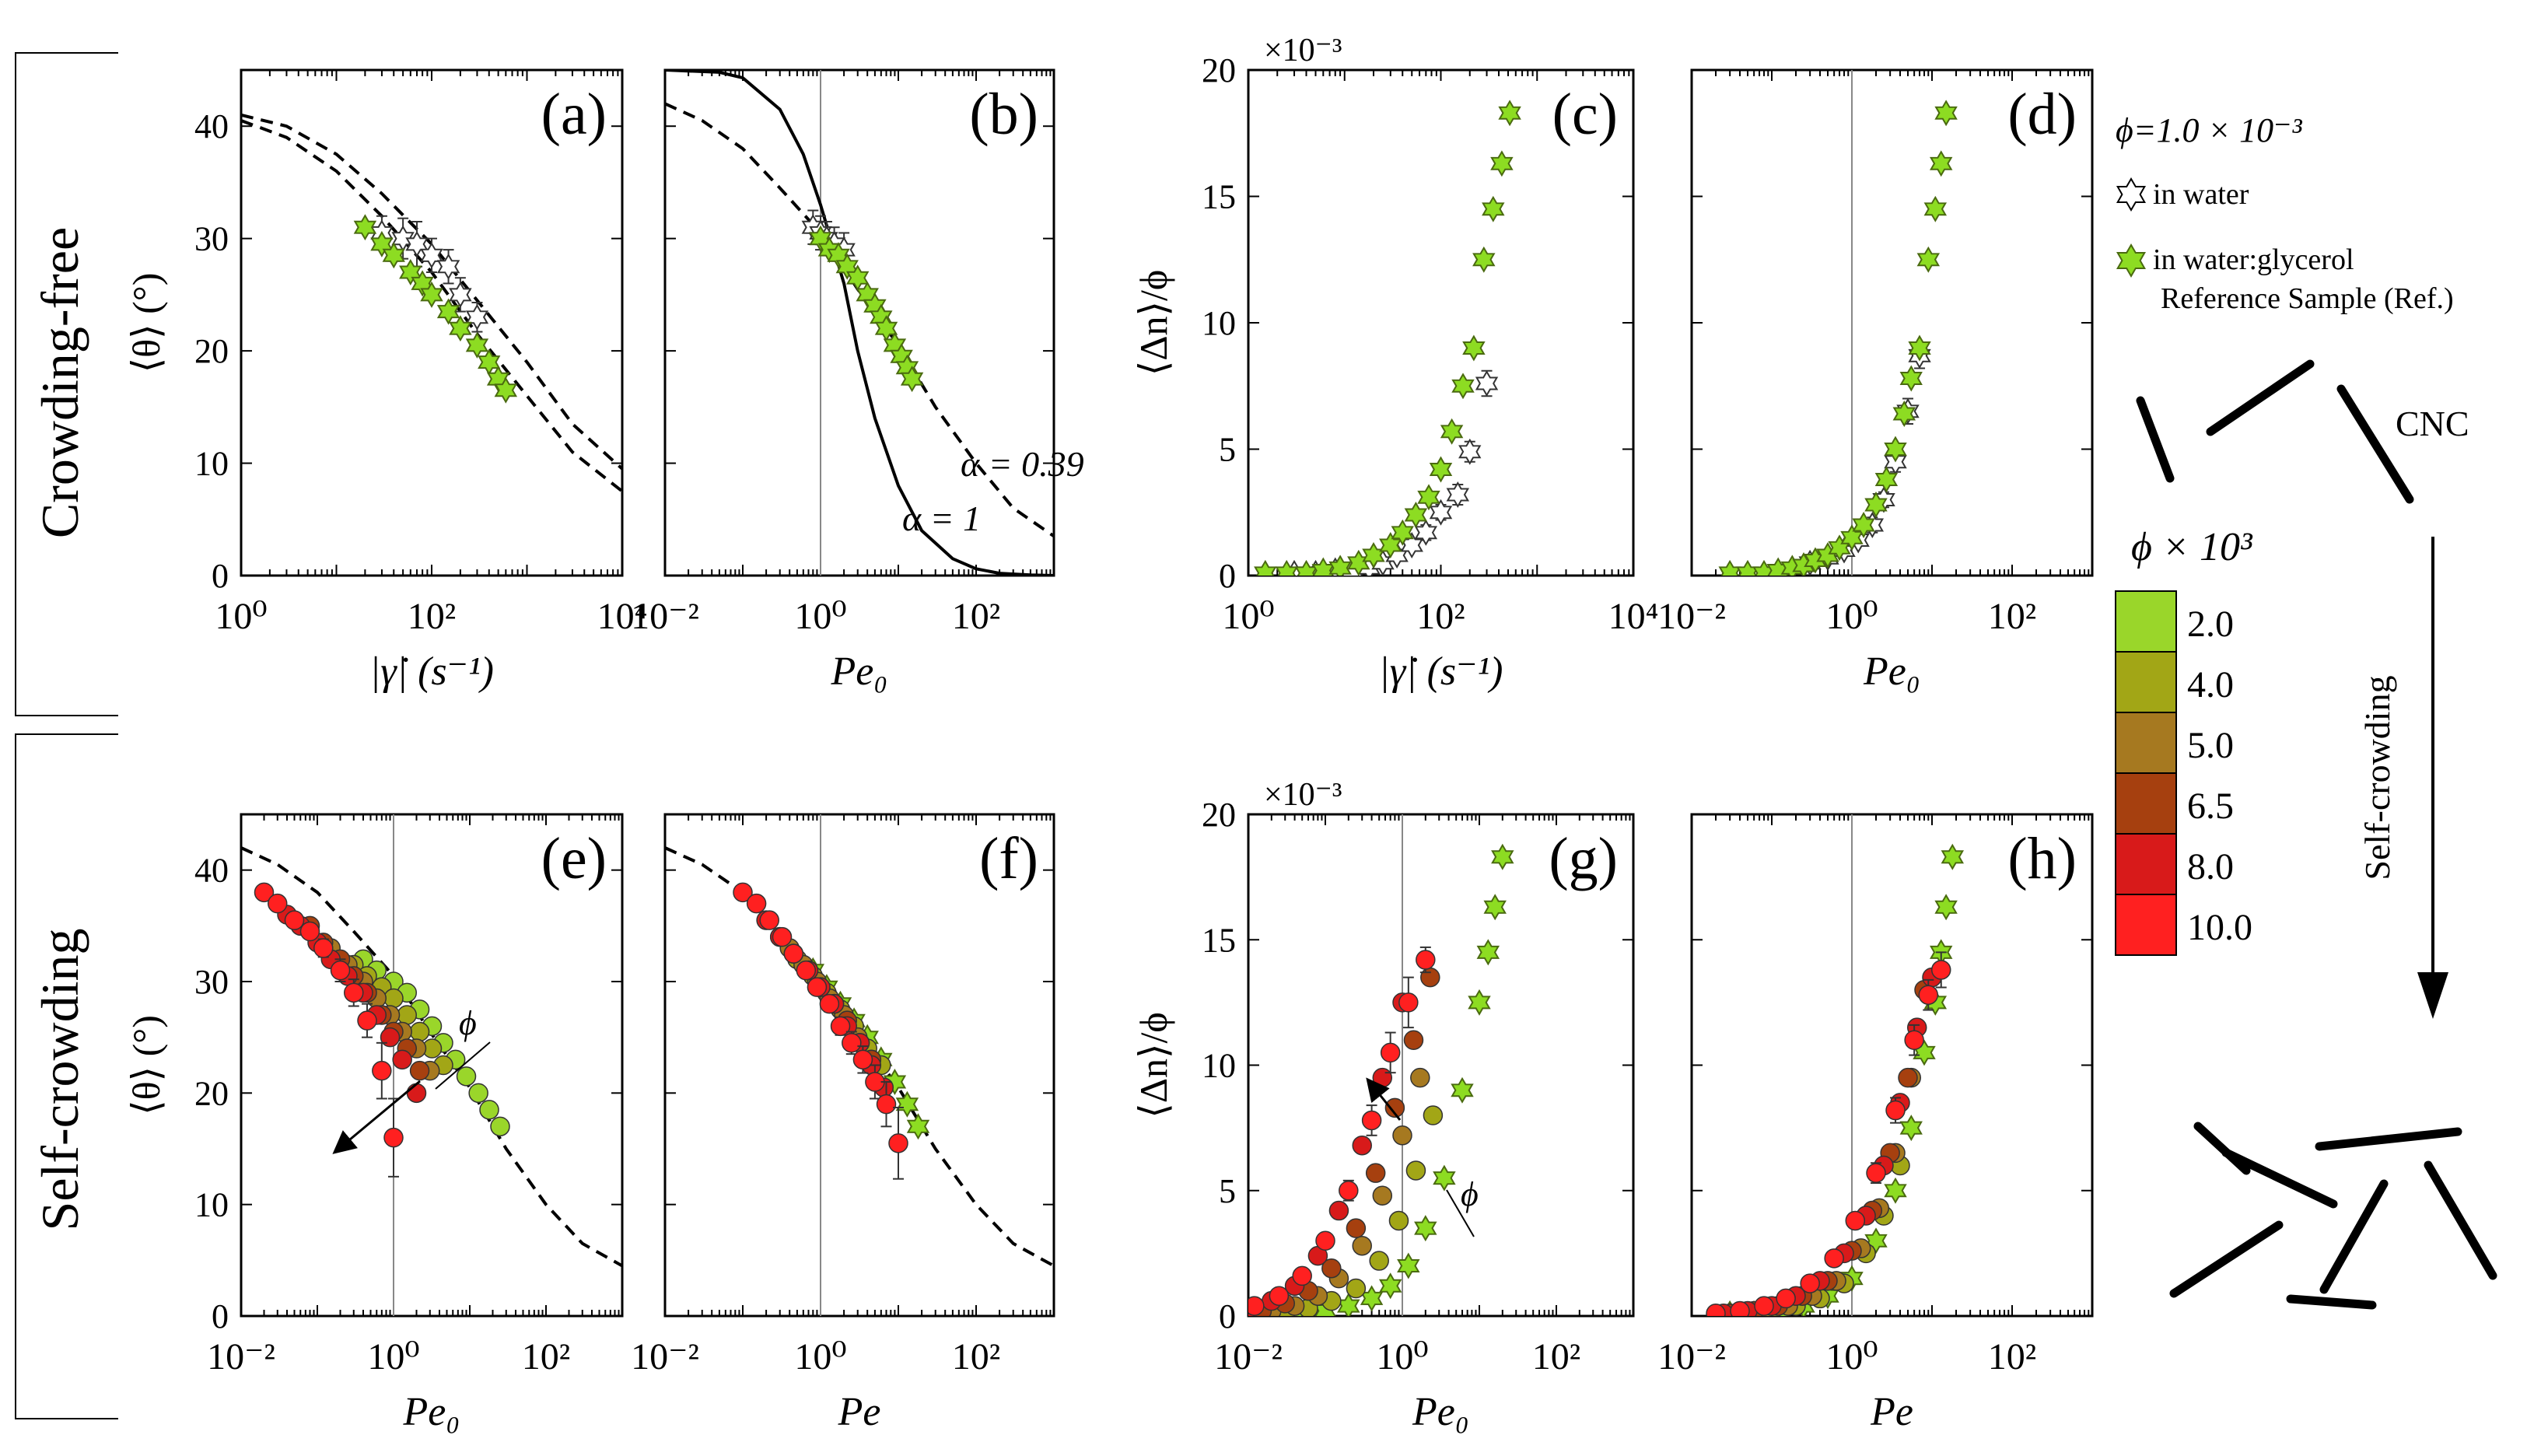  I want to click on y-tick-label: 40, so click(212, 126).